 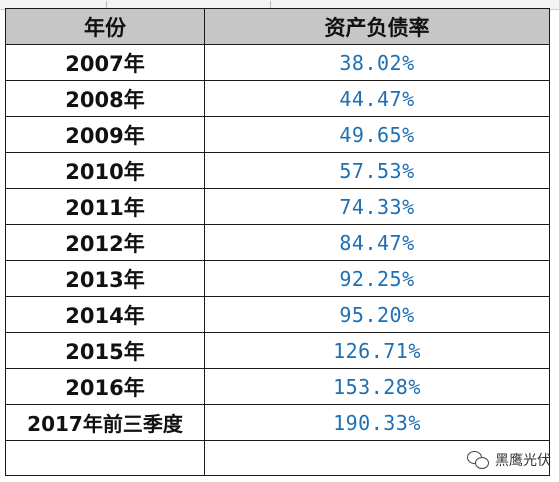 What do you see at coordinates (377, 62) in the screenshot?
I see `ratio-cell: 38.02%` at bounding box center [377, 62].